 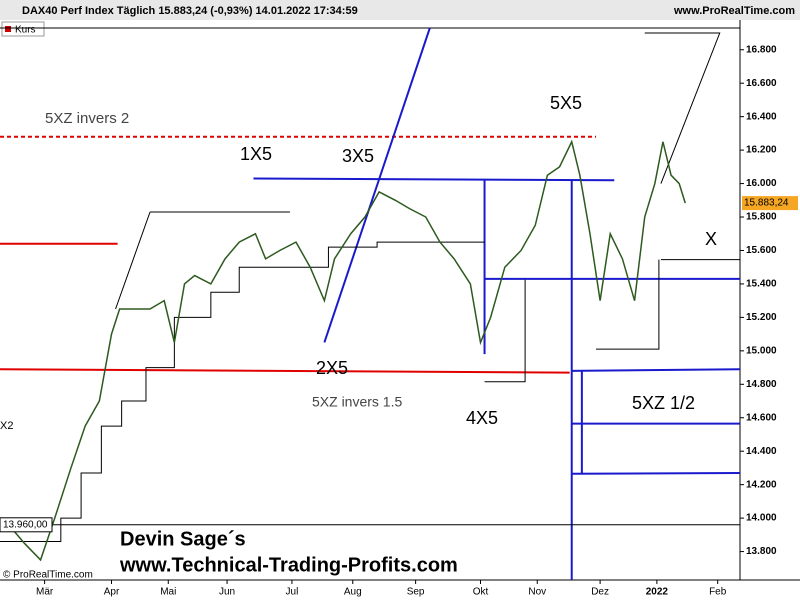 I want to click on last-price-box, so click(x=770, y=203).